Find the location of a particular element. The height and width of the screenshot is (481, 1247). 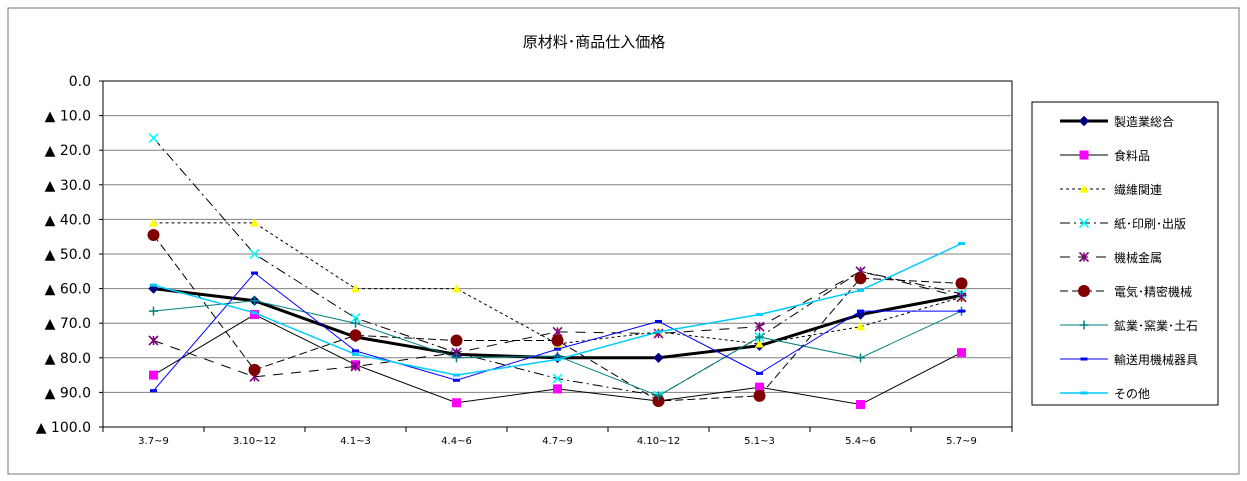

y-tick-label: ▲ 100.0 is located at coordinates (63, 428).